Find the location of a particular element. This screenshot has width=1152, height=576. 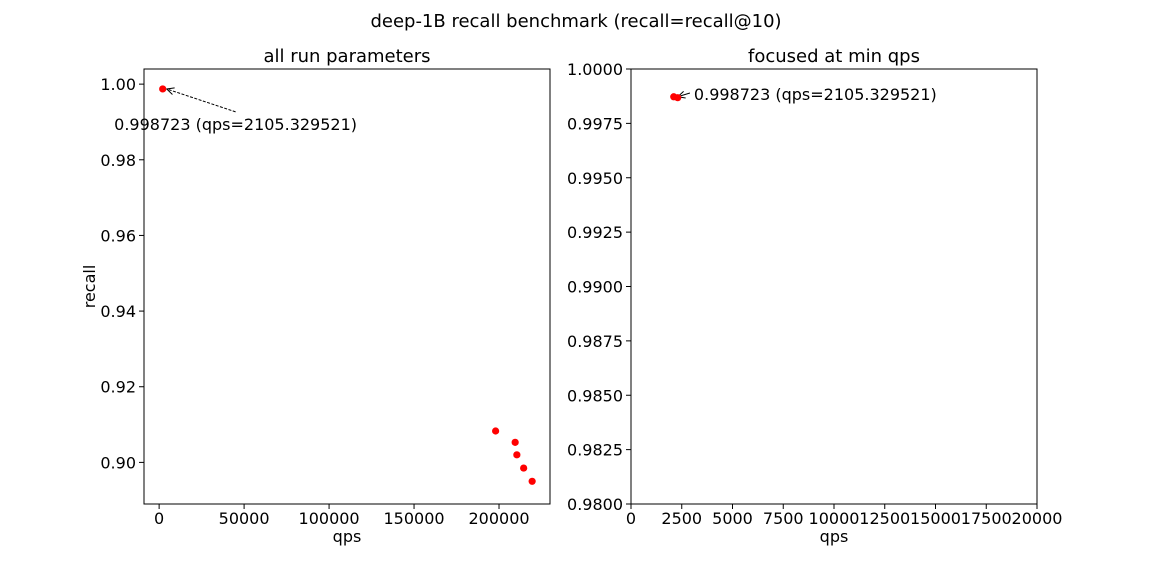

y-axis-label: recall is located at coordinates (89, 287).